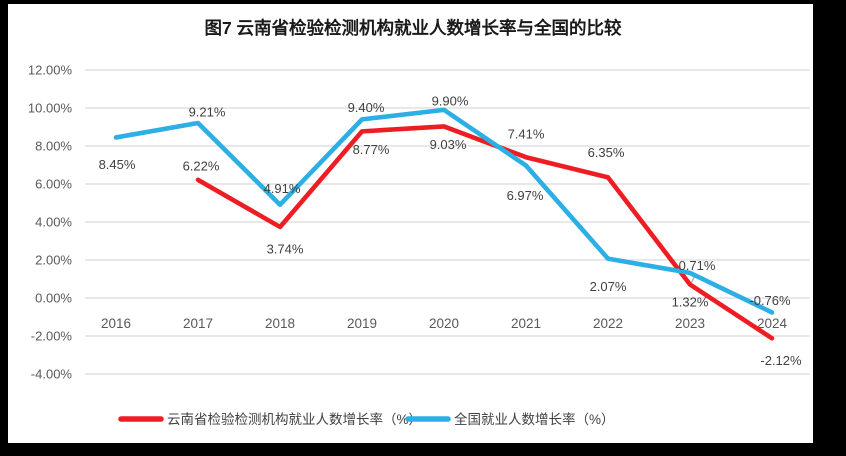  Describe the element at coordinates (772, 323) in the screenshot. I see `x-tick-label: 2024` at that location.